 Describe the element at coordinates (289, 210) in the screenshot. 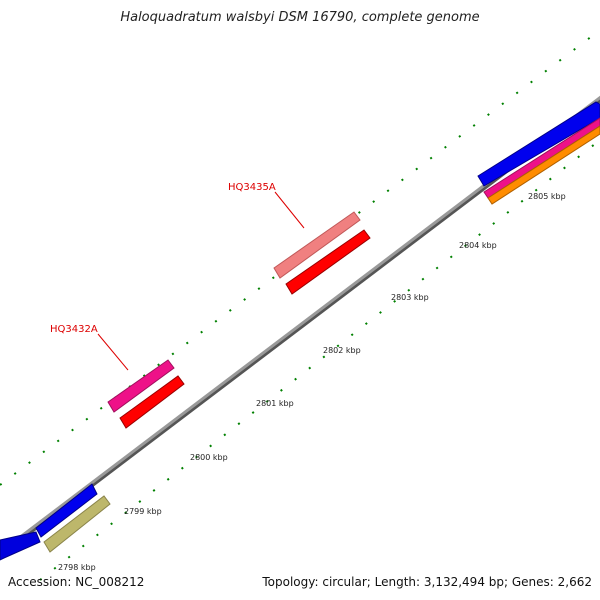

I see `leader-line-hq3435a` at that location.